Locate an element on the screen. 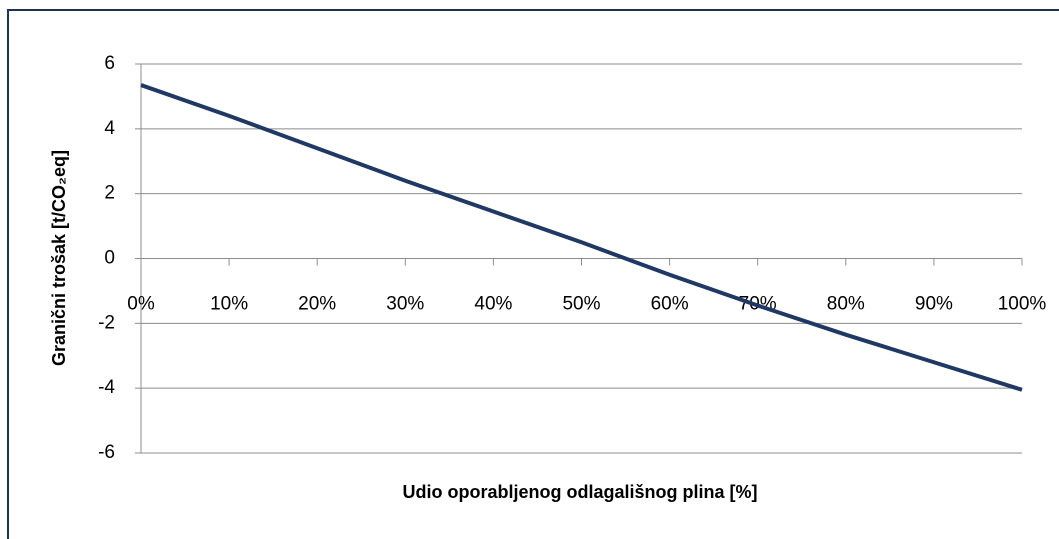 This screenshot has width=1059, height=539. y-tick-label: -4 is located at coordinates (106, 387).